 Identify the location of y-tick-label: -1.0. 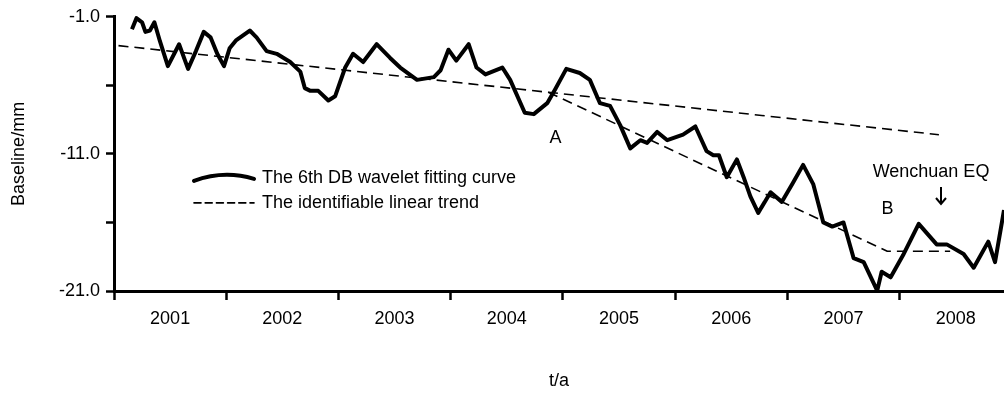
(84, 15).